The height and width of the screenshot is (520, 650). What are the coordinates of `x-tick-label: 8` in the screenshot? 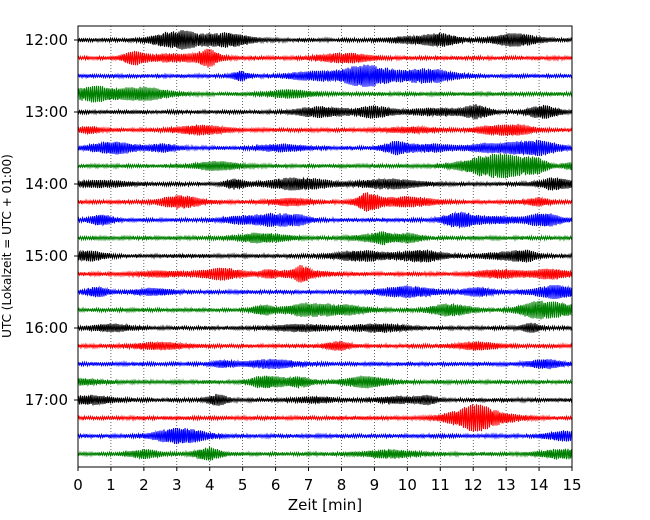 It's located at (342, 485).